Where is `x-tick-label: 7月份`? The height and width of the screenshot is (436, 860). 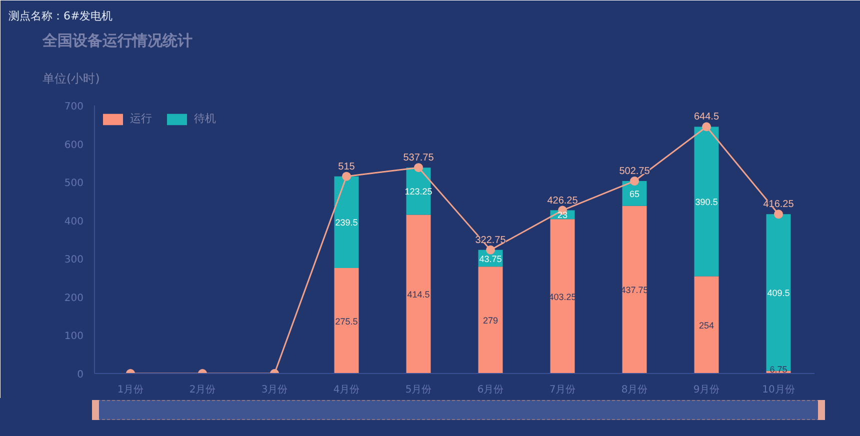
x-tick-label: 7月份 is located at coordinates (562, 390).